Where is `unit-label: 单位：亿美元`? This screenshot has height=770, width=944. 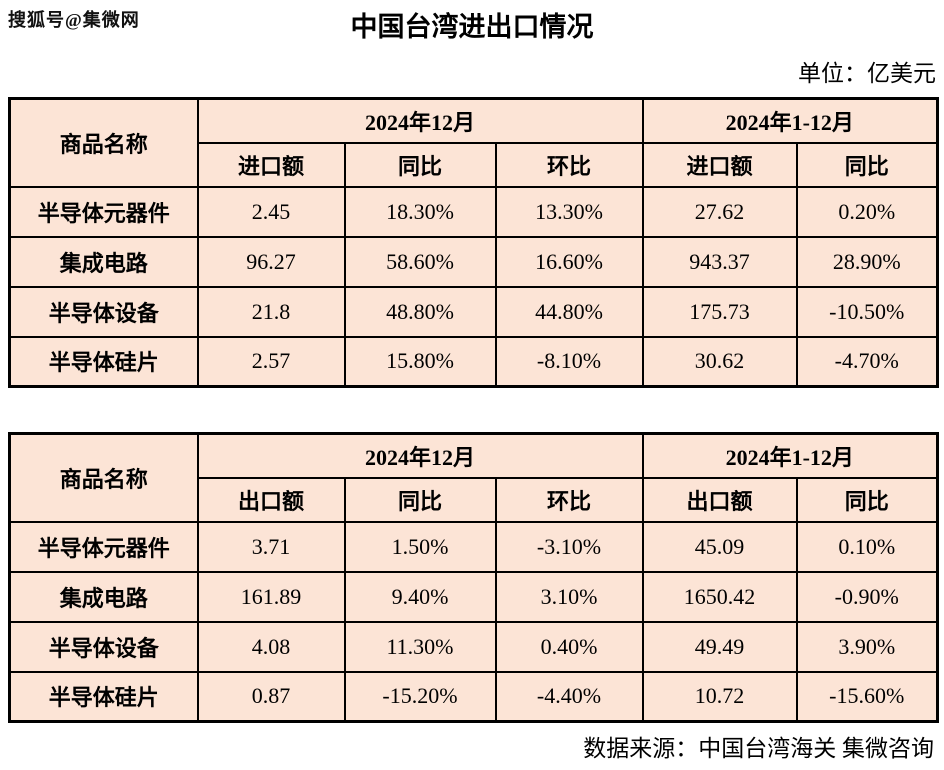 unit-label: 单位：亿美元 is located at coordinates (867, 73).